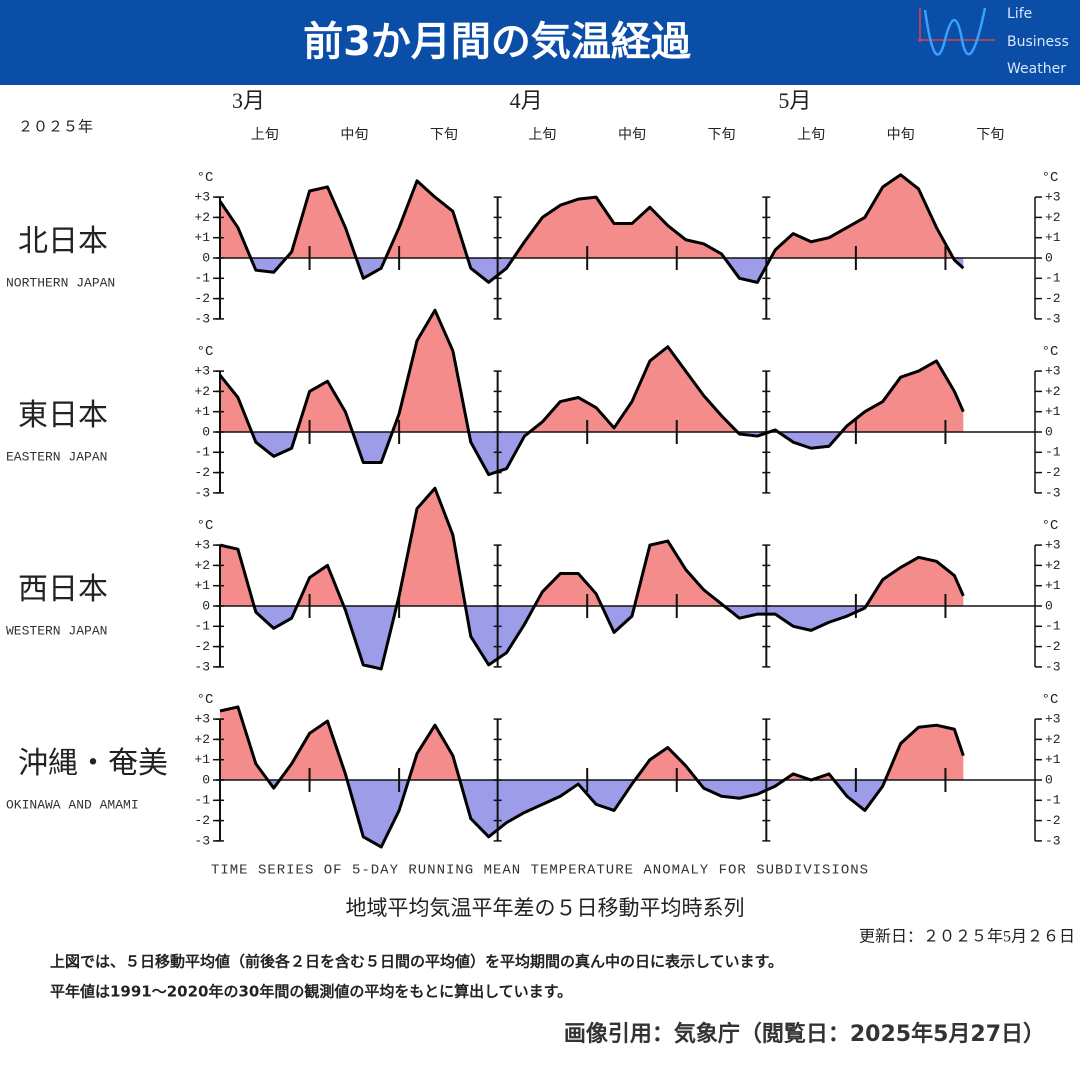  I want to click on header-band, so click(540, 42).